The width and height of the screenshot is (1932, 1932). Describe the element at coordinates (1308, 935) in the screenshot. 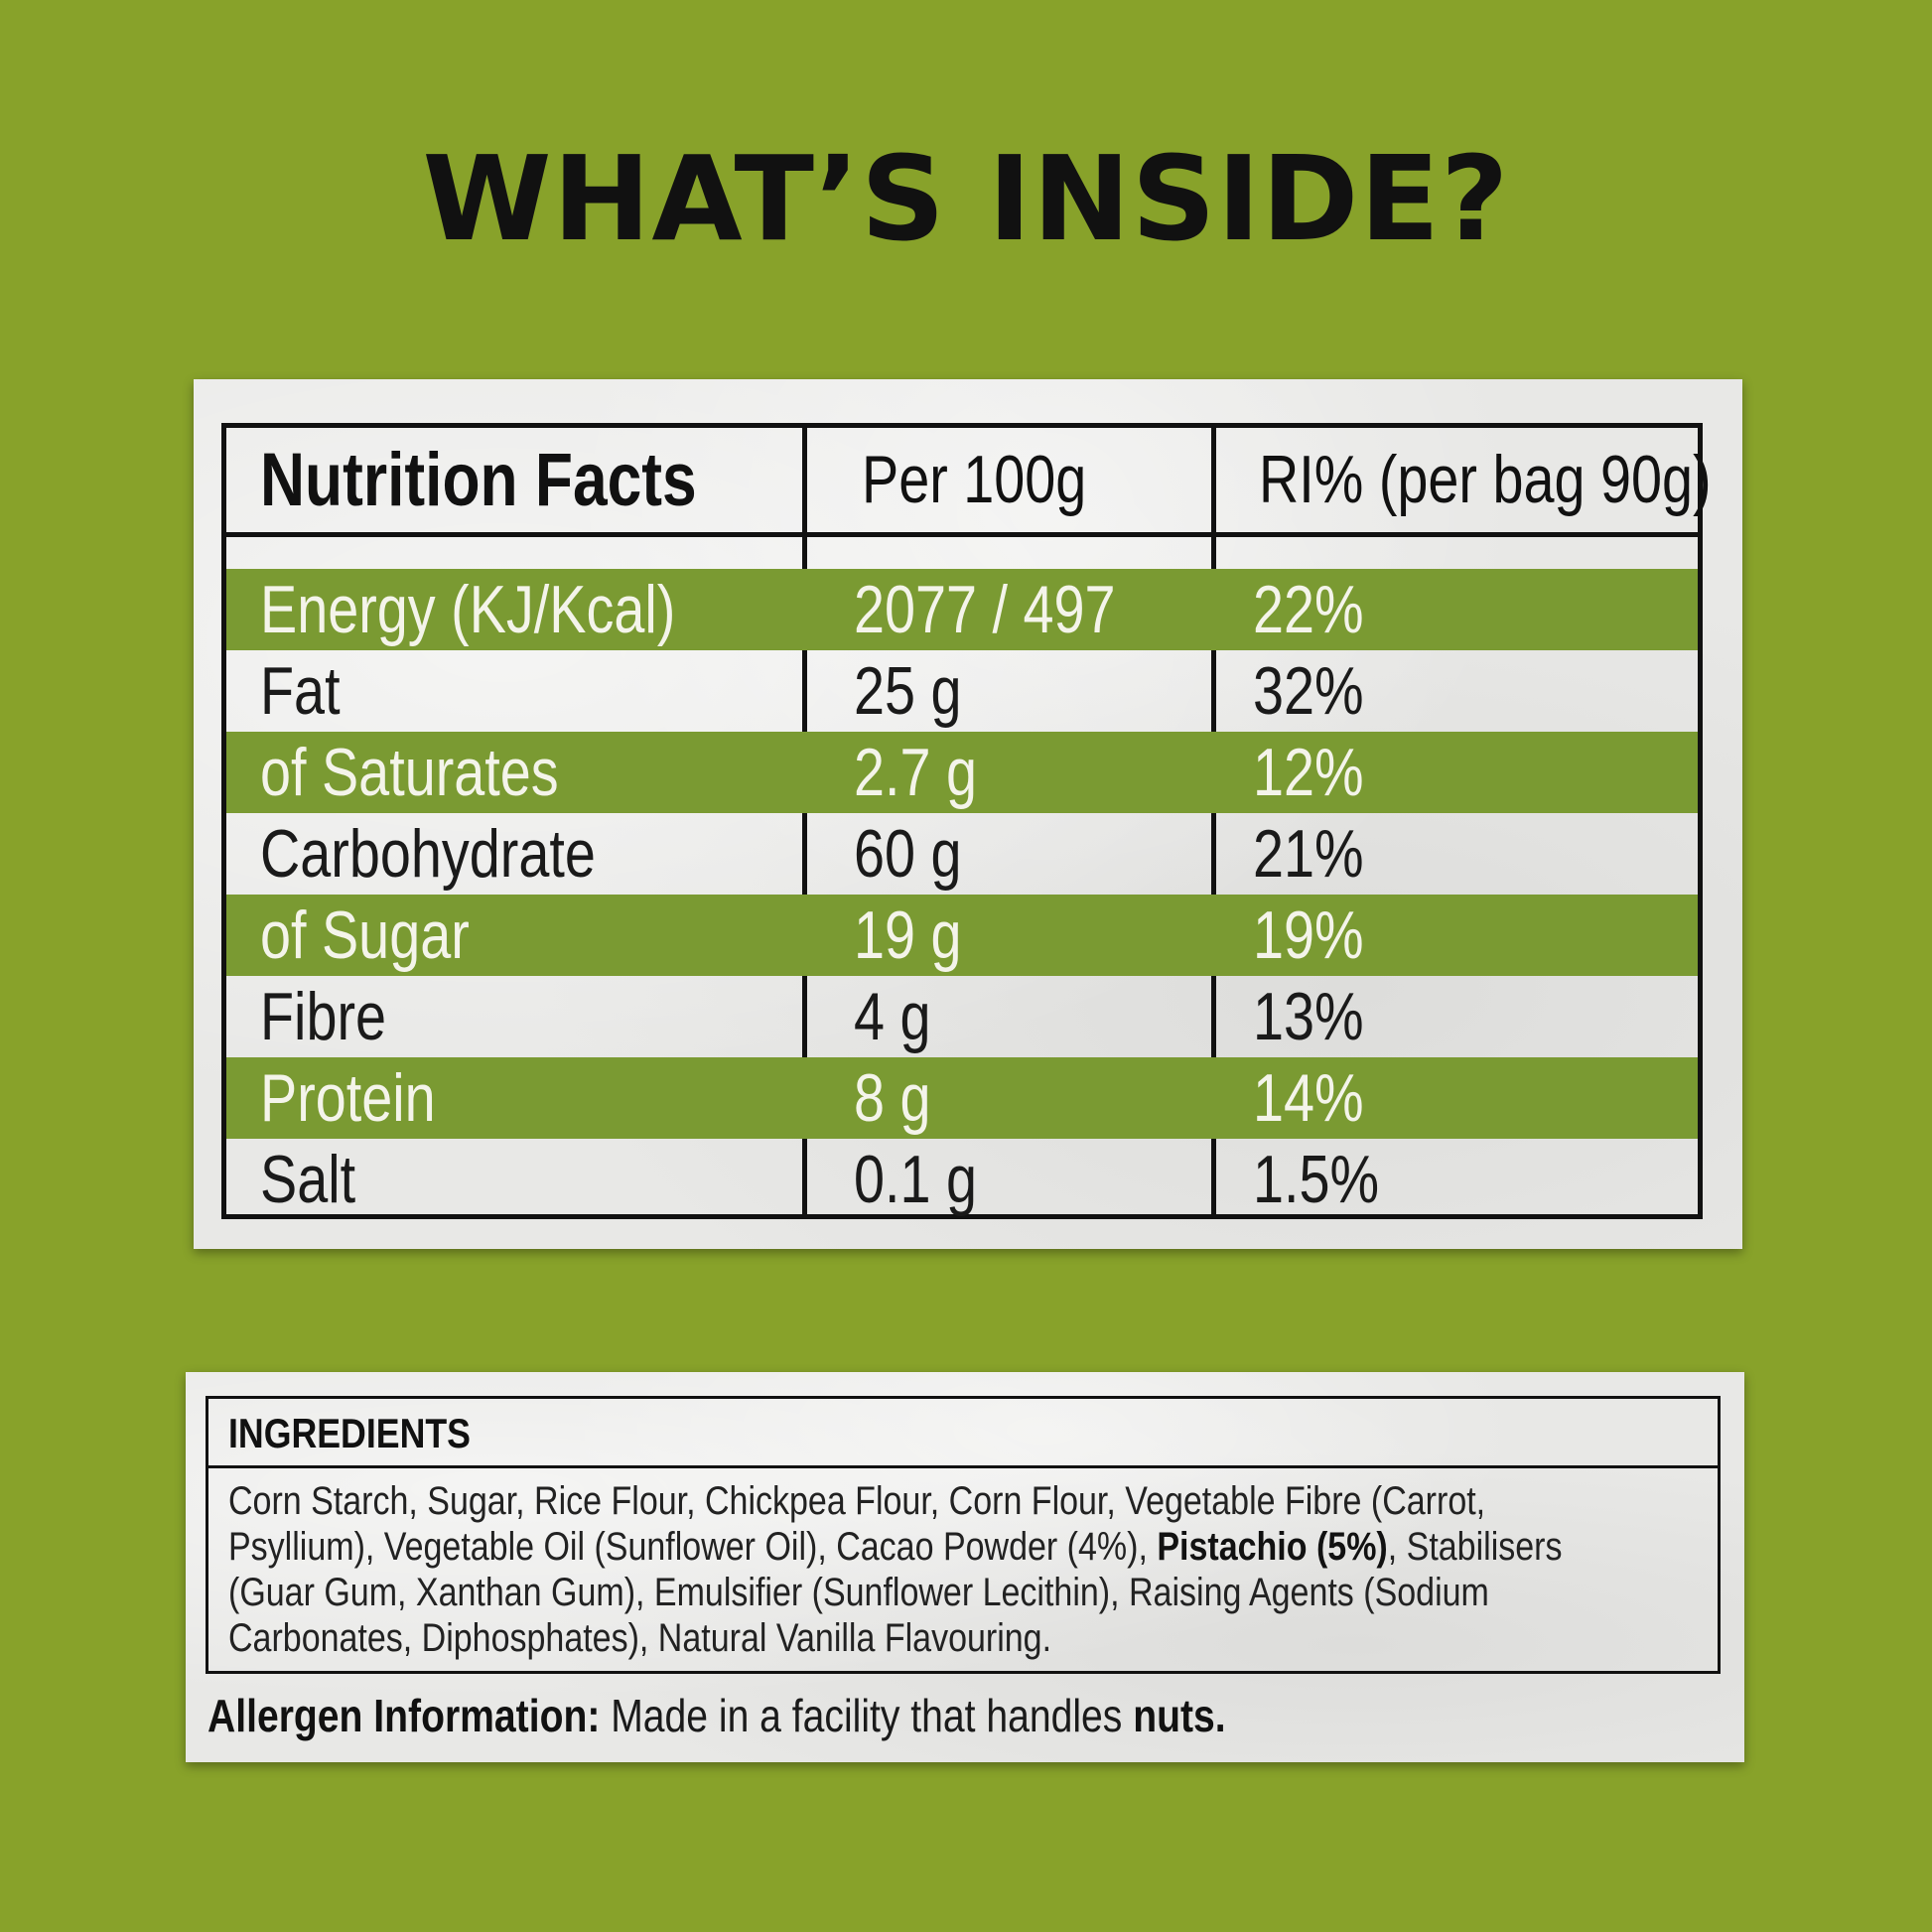

I see `ri-value: 19%` at that location.